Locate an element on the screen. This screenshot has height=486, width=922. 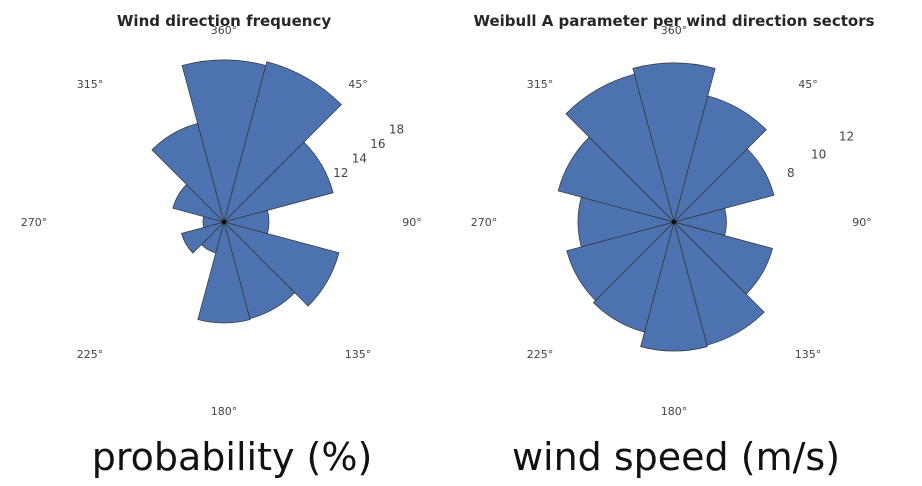
radial-tick-label: 14 is located at coordinates (359, 158).